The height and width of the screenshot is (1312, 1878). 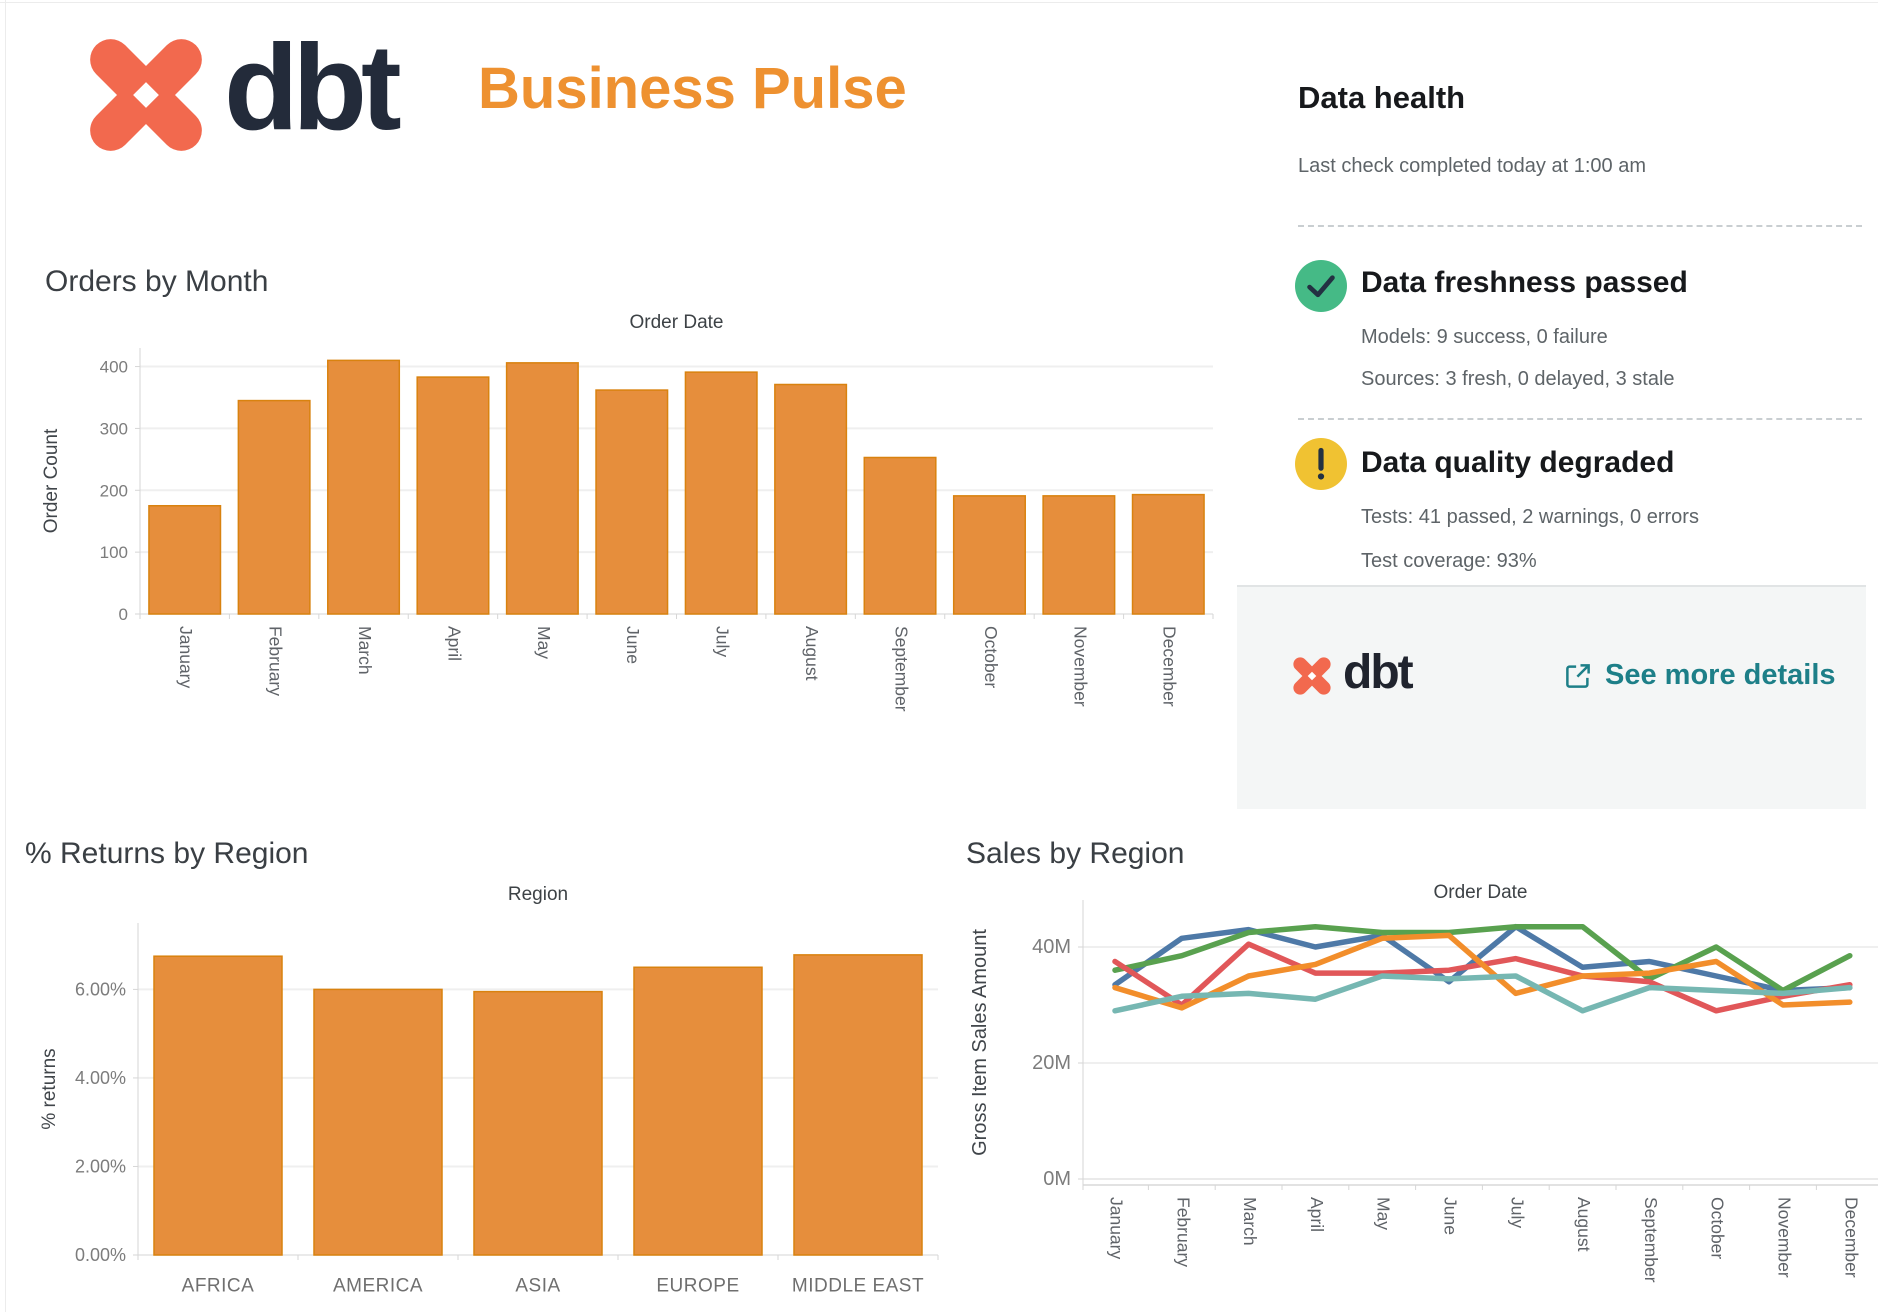 What do you see at coordinates (1449, 561) in the screenshot?
I see `quality-coverage-line: Test coverage: 93%` at bounding box center [1449, 561].